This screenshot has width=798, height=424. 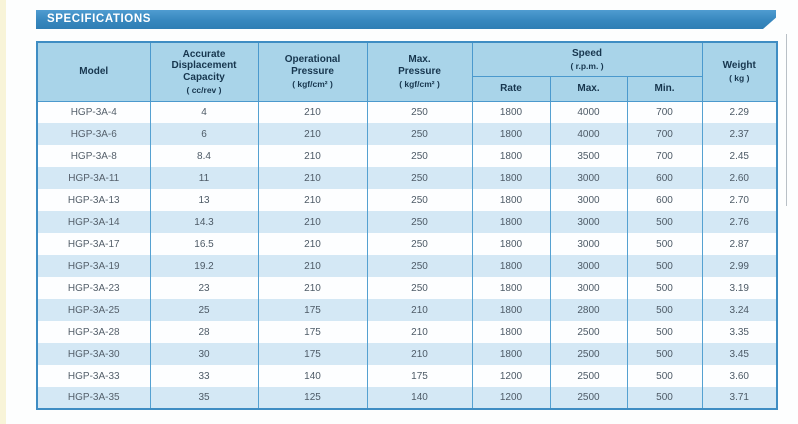 What do you see at coordinates (407, 134) in the screenshot?
I see `table-row: HGP-3A-6 6 210 250 1800 4000 700 2.37` at bounding box center [407, 134].